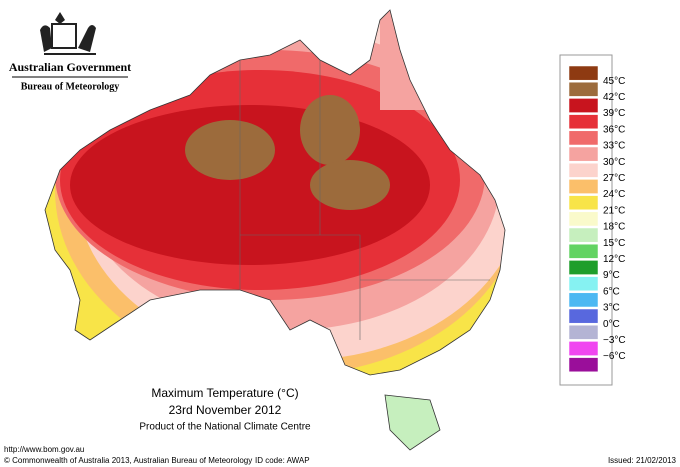  What do you see at coordinates (614, 129) in the screenshot?
I see `legend-label: 36°C` at bounding box center [614, 129].